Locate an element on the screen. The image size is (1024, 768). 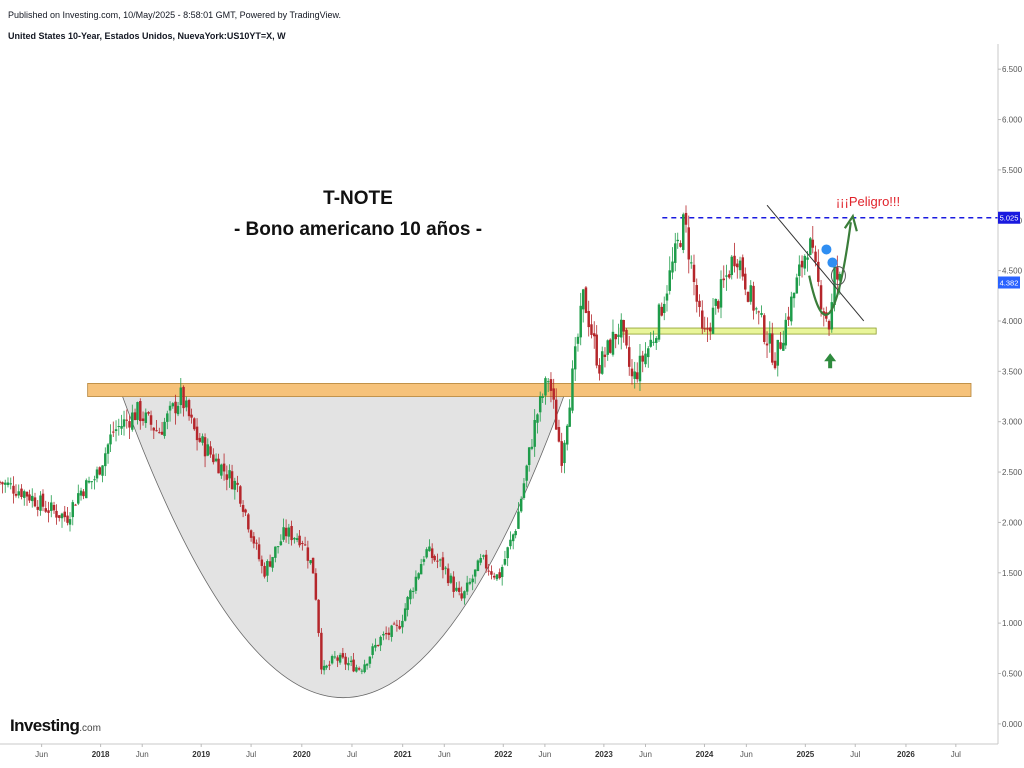
neckline-zone is located at coordinates (529, 390).